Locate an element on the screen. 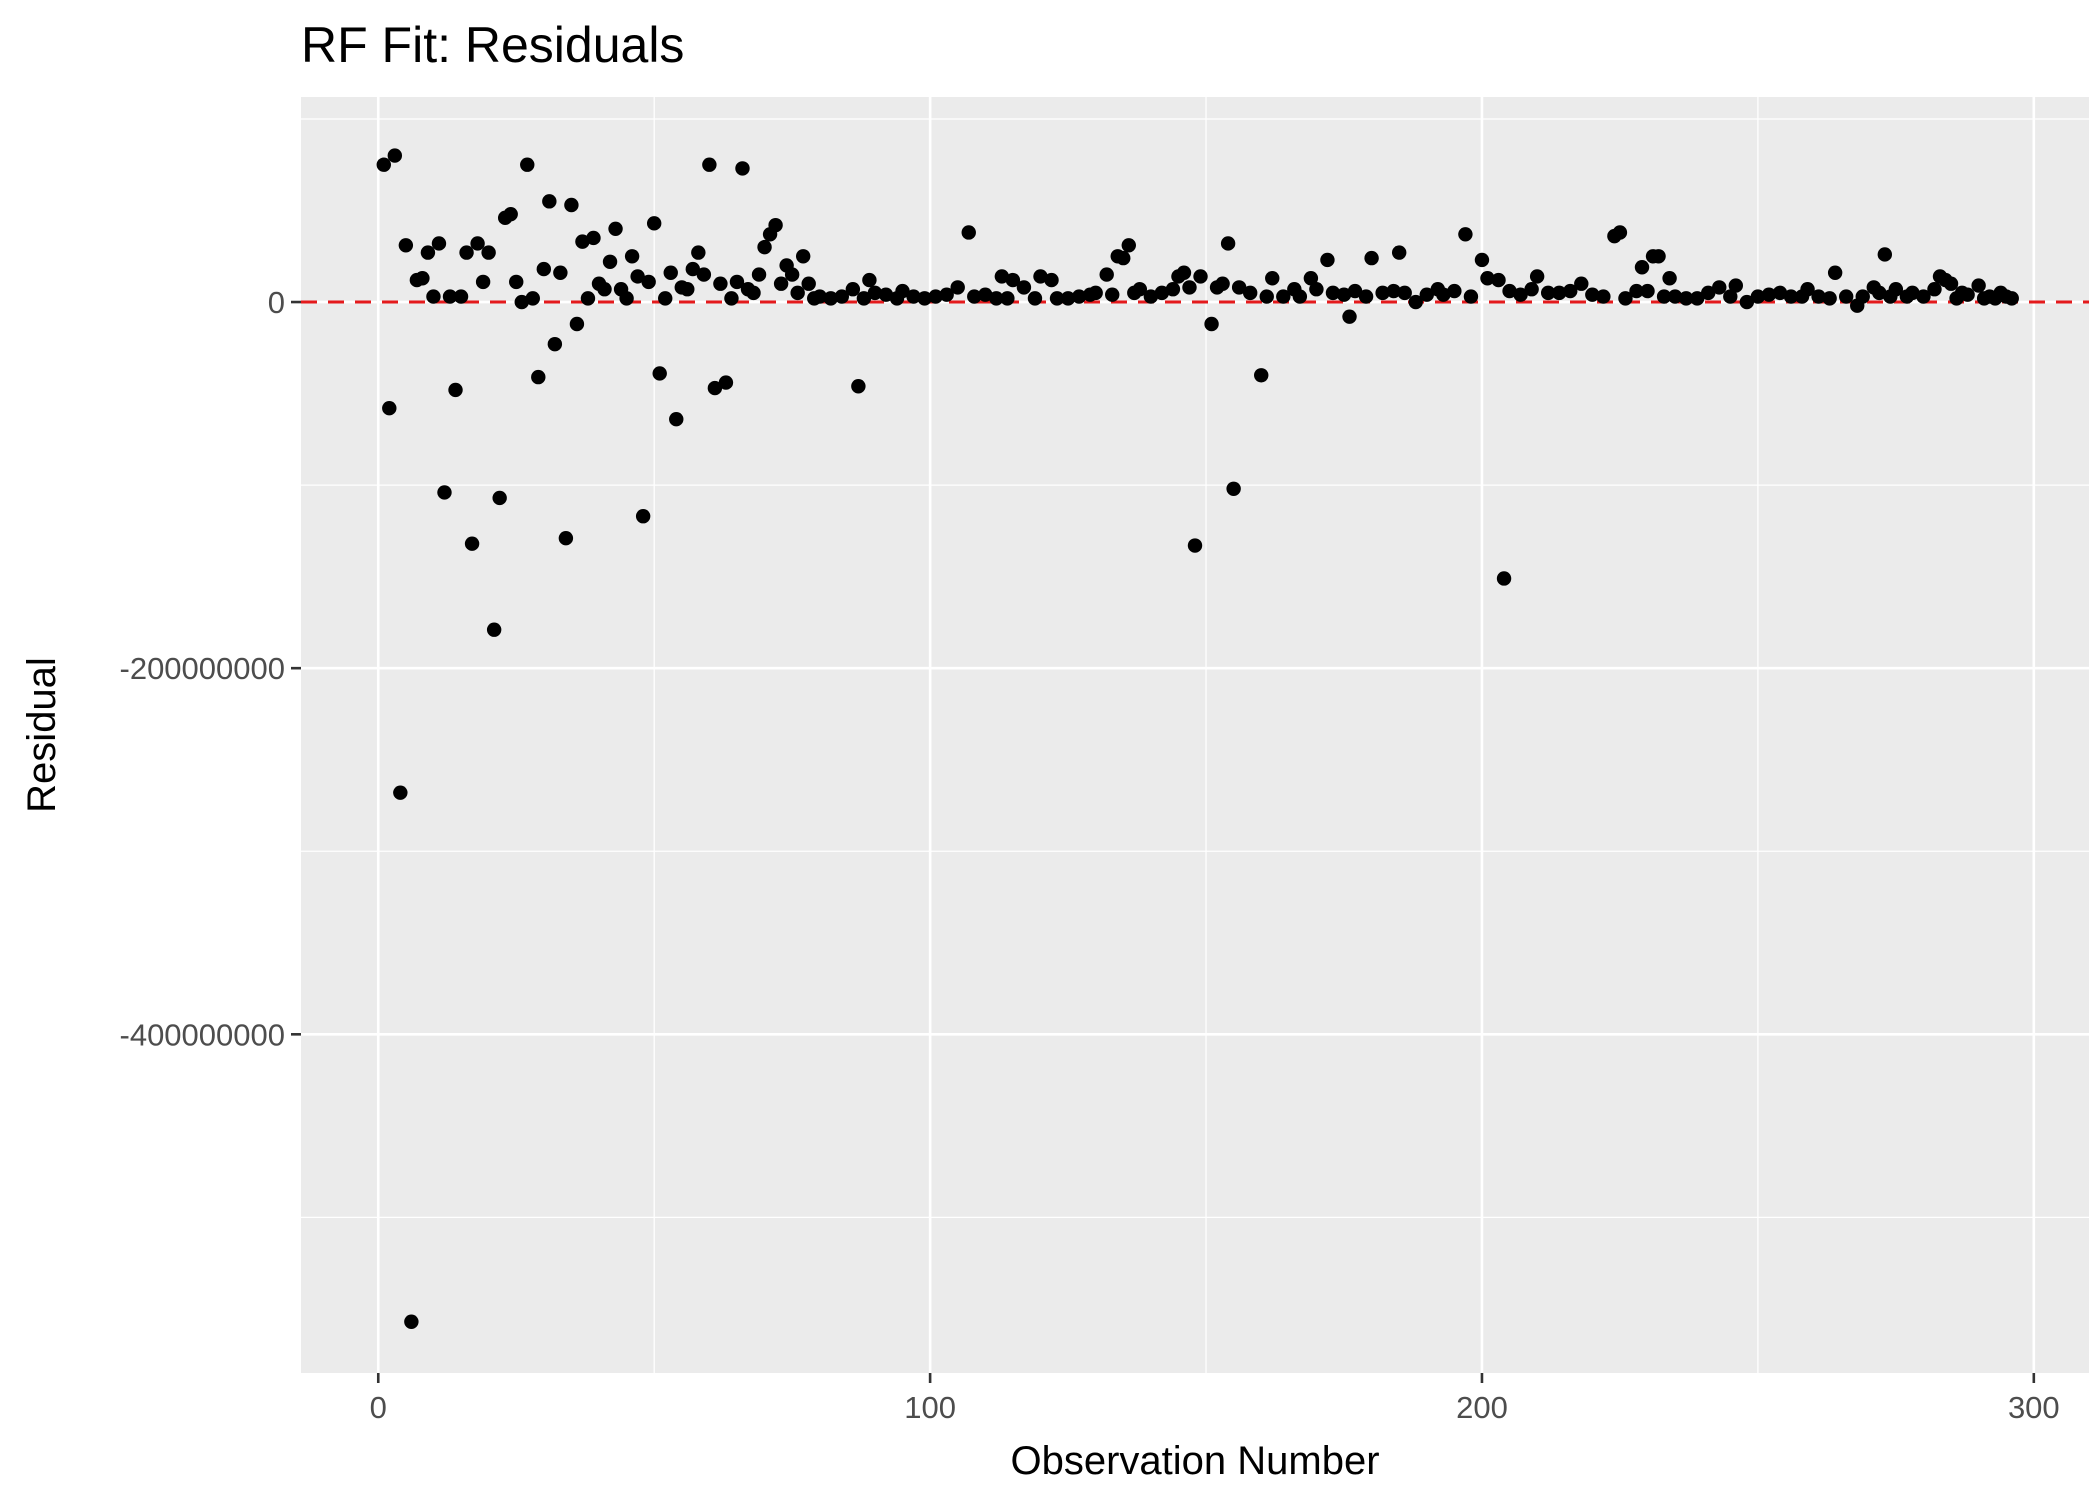 Image resolution: width=2100 pixels, height=1499 pixels. y-tick-label: 0 is located at coordinates (276, 302).